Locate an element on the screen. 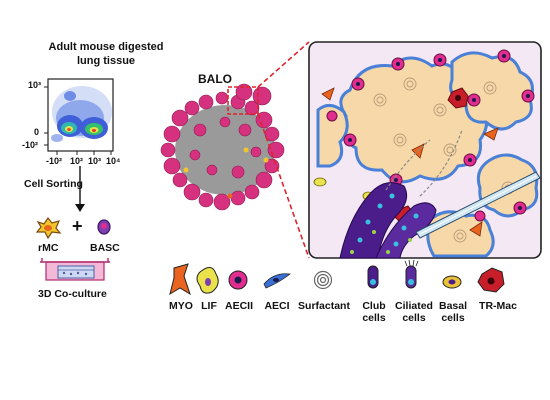 Image resolution: width=550 pixels, height=400 pixels. legend-label-surfactant: Surfactant is located at coordinates (324, 306).